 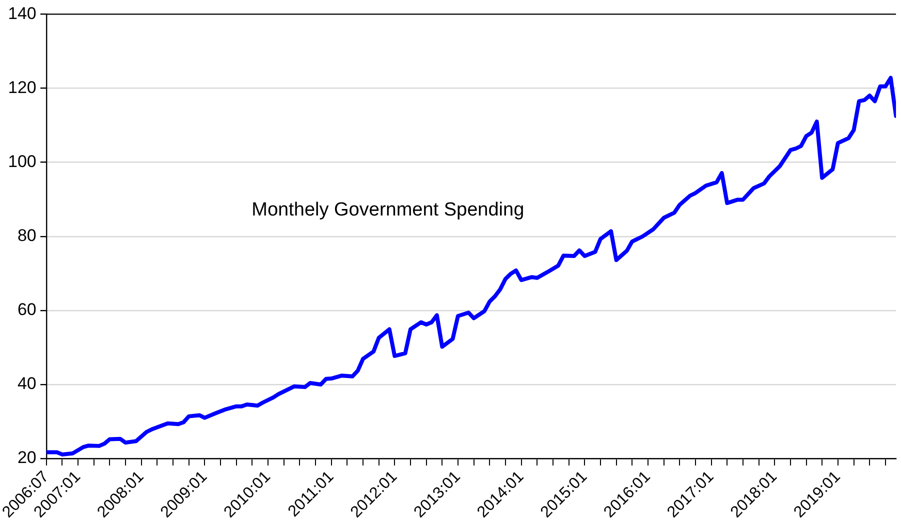 What do you see at coordinates (22, 87) in the screenshot?
I see `y-tick-label: 120` at bounding box center [22, 87].